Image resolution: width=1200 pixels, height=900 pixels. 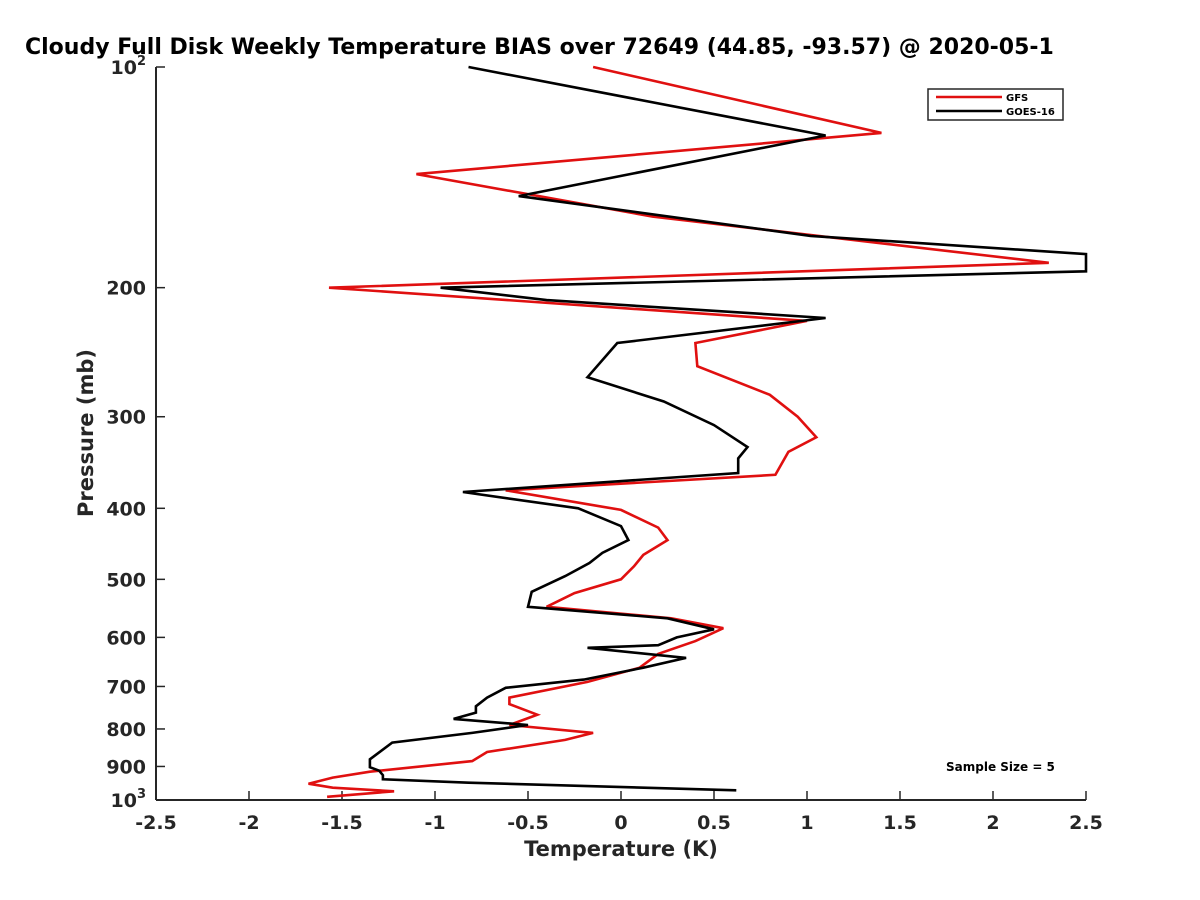 What do you see at coordinates (342, 823) in the screenshot?
I see `x-tick-label: -1.5` at bounding box center [342, 823].